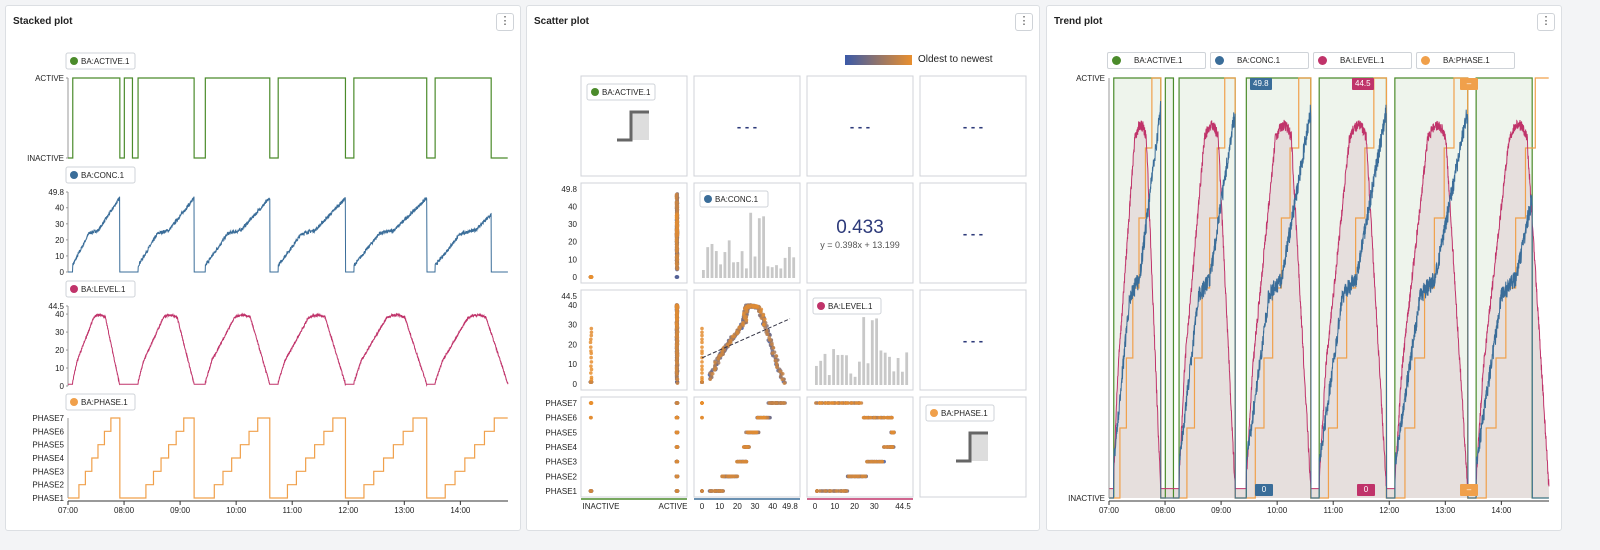 This screenshot has height=550, width=1600. Describe the element at coordinates (288, 349) in the screenshot. I see `lvl-series-line` at that location.